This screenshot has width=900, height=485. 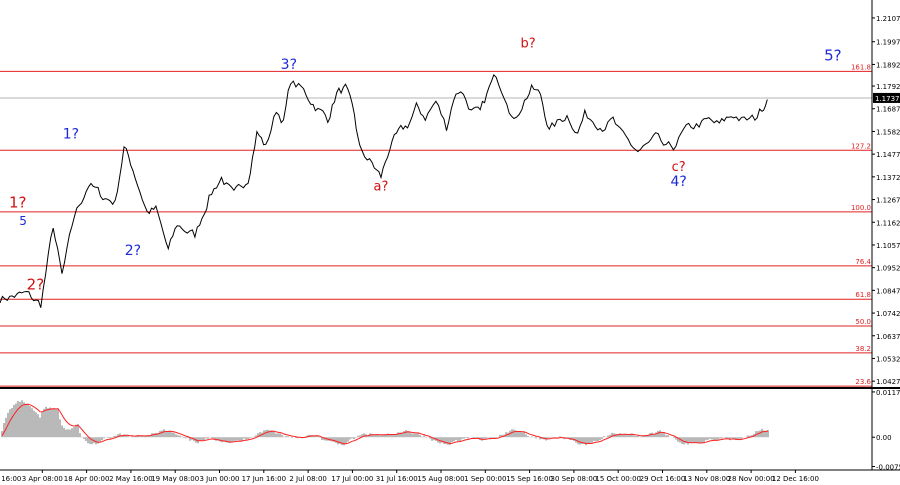 What do you see at coordinates (888, 178) in the screenshot?
I see `y-tick-label: 1.1372` at bounding box center [888, 178].